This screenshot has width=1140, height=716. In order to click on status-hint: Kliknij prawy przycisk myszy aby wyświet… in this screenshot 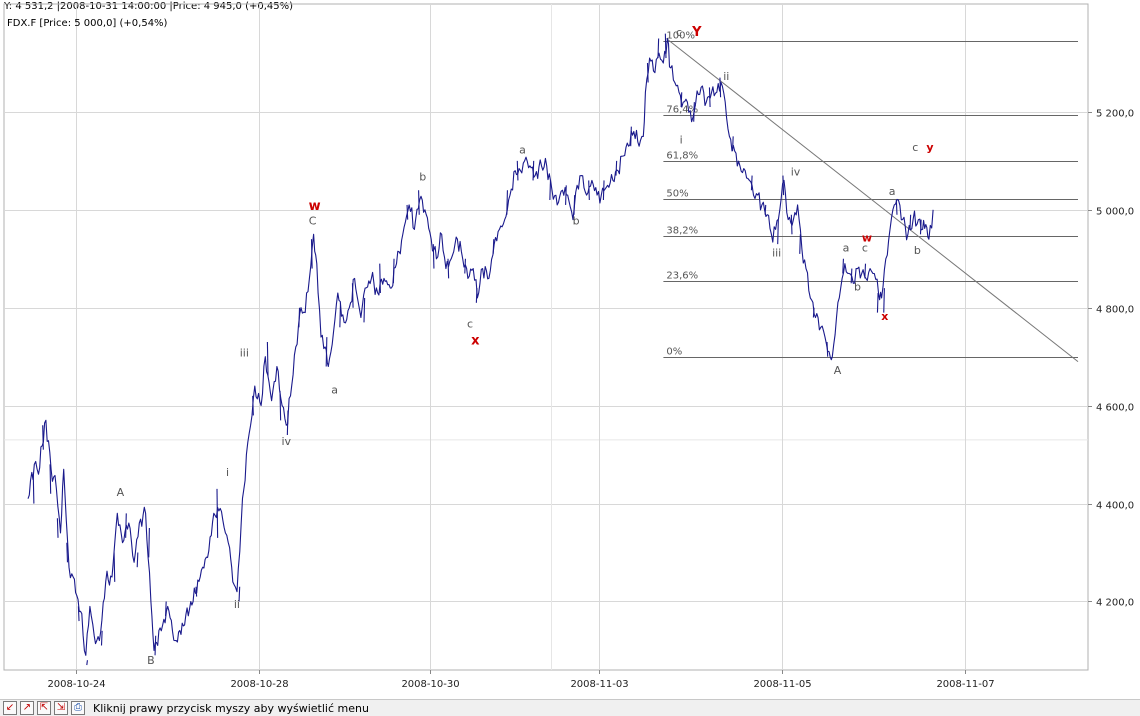, I will do `click(231, 708)`.